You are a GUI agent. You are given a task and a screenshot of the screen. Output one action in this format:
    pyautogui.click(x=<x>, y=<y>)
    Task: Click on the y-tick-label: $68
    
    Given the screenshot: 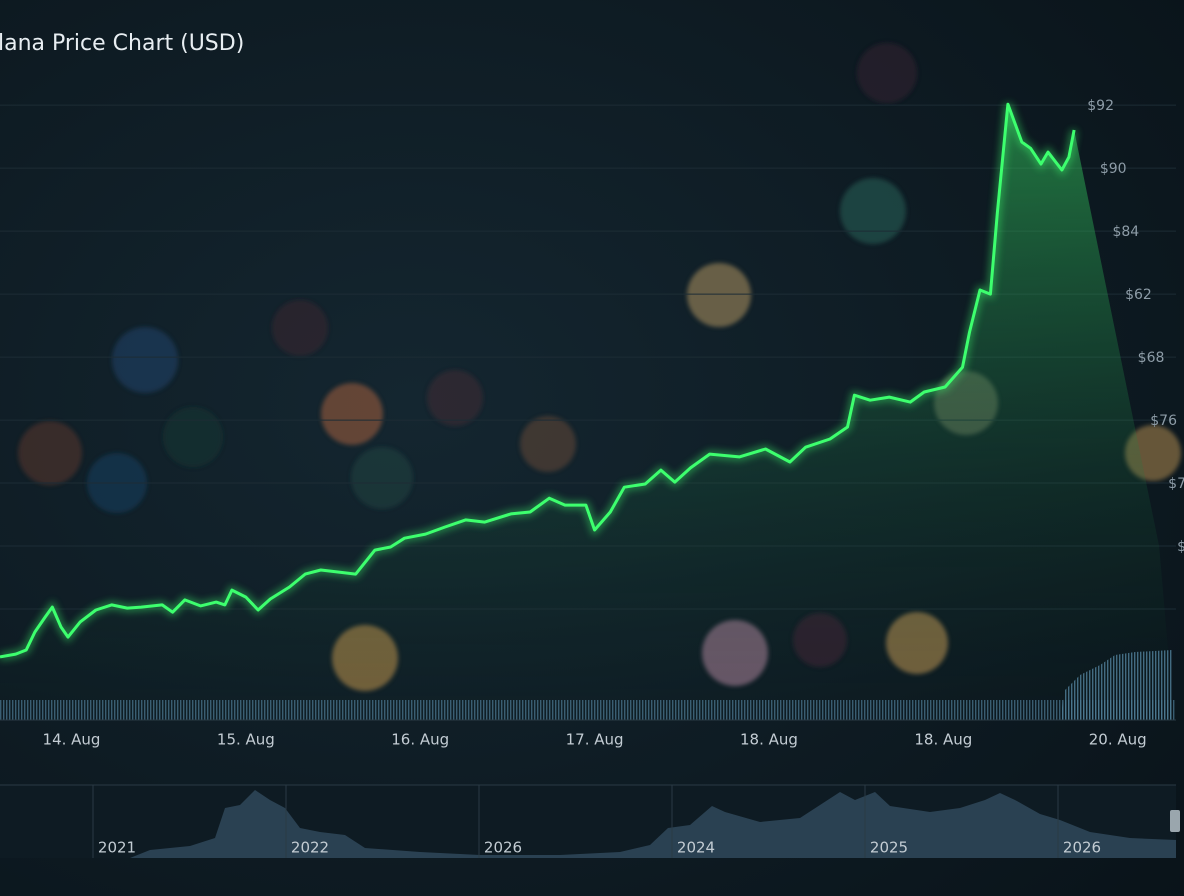 What is the action you would take?
    pyautogui.click(x=1151, y=358)
    